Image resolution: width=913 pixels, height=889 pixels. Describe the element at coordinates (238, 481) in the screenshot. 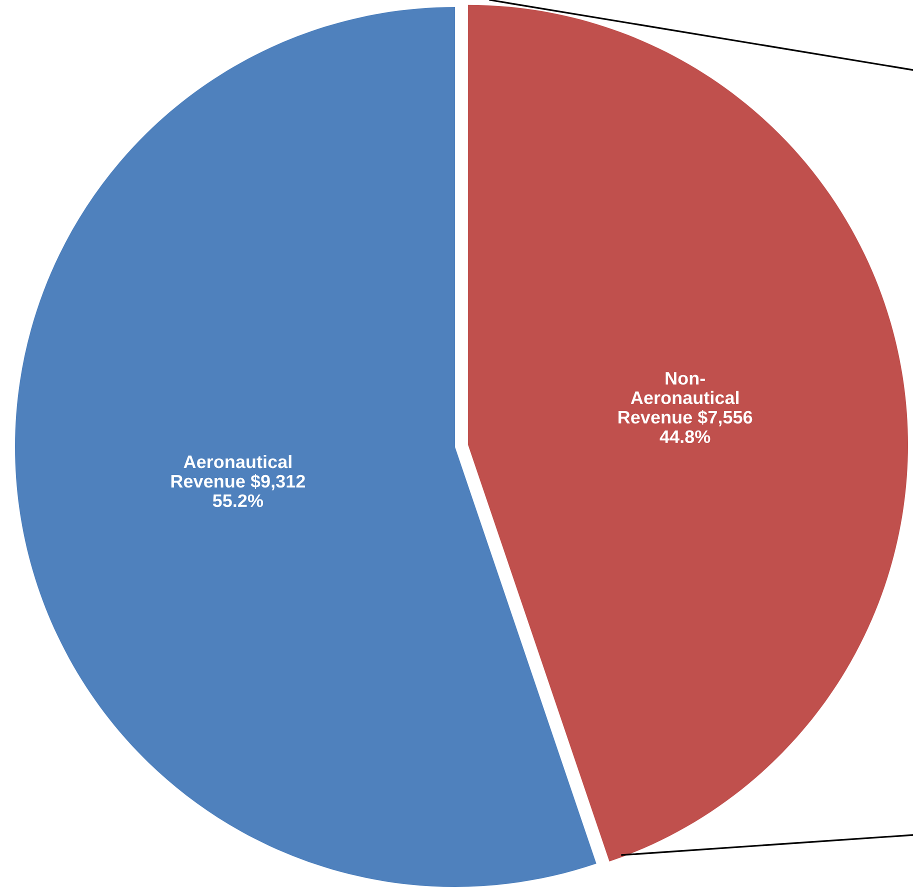

I see `slice-label: Aeronautical Revenue $9,312 55.2%` at that location.